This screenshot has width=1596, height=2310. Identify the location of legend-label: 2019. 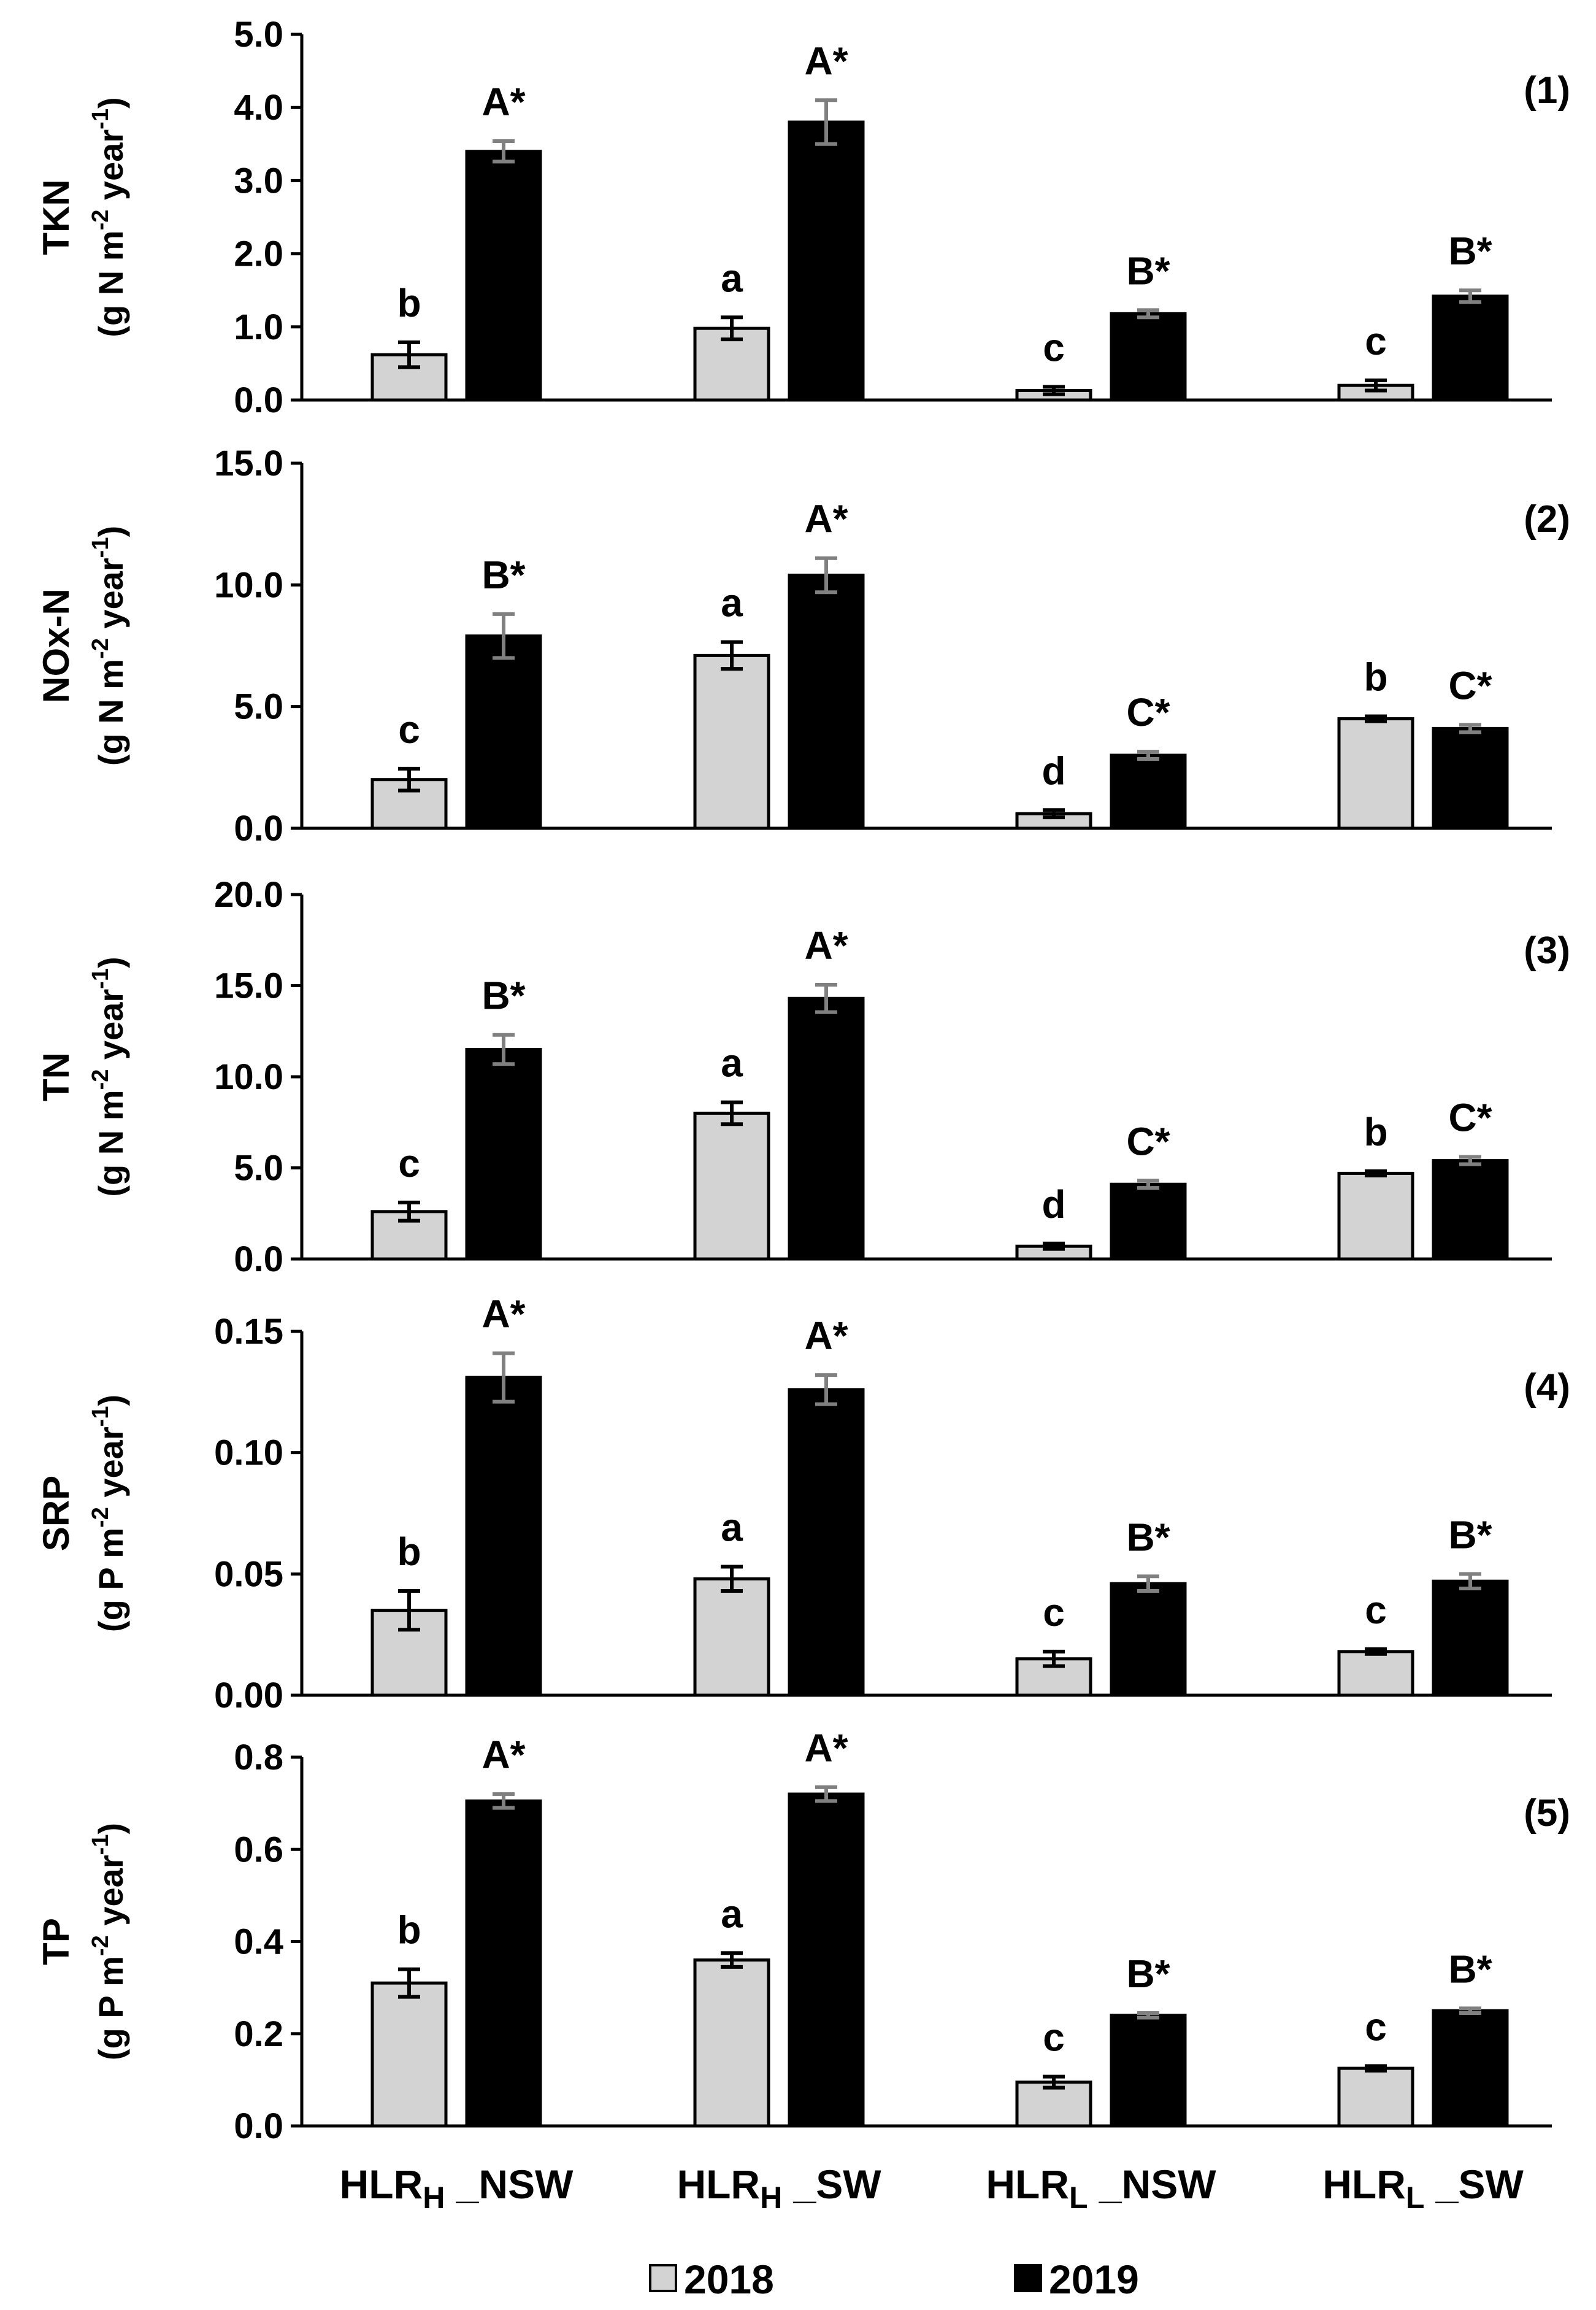
(1094, 2279).